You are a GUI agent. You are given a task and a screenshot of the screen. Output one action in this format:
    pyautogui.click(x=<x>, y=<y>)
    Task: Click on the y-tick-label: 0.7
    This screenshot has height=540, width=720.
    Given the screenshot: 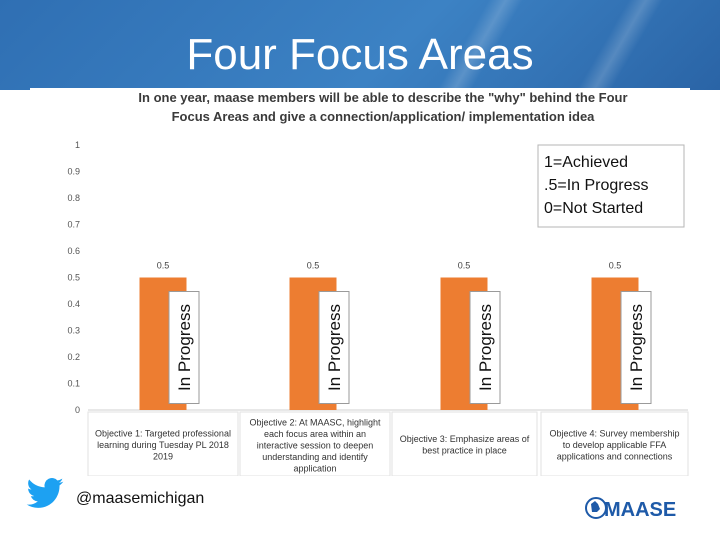 What is the action you would take?
    pyautogui.click(x=73, y=225)
    